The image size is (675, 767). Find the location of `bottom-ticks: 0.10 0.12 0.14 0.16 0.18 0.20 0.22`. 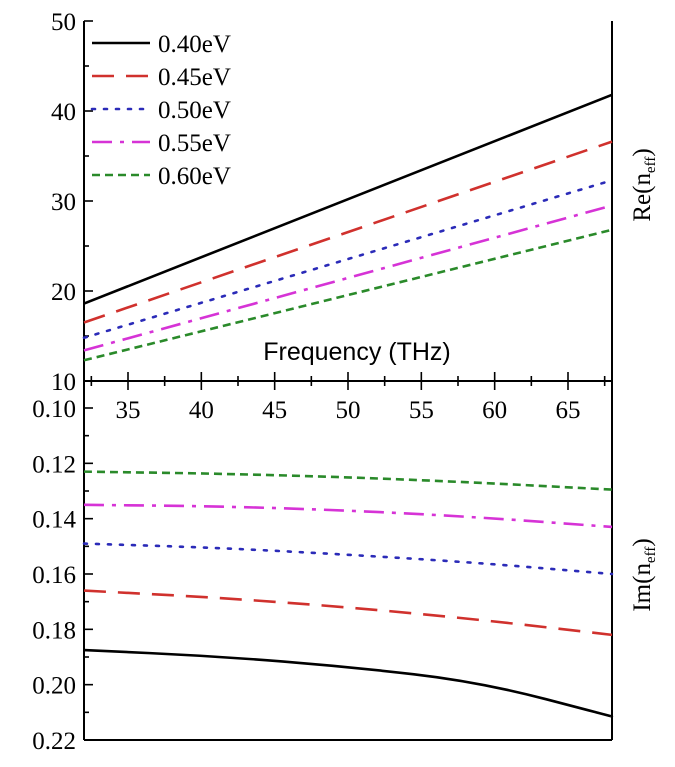

bottom-ticks: 0.10 0.12 0.14 0.16 0.18 0.20 0.22 is located at coordinates (62, 575).